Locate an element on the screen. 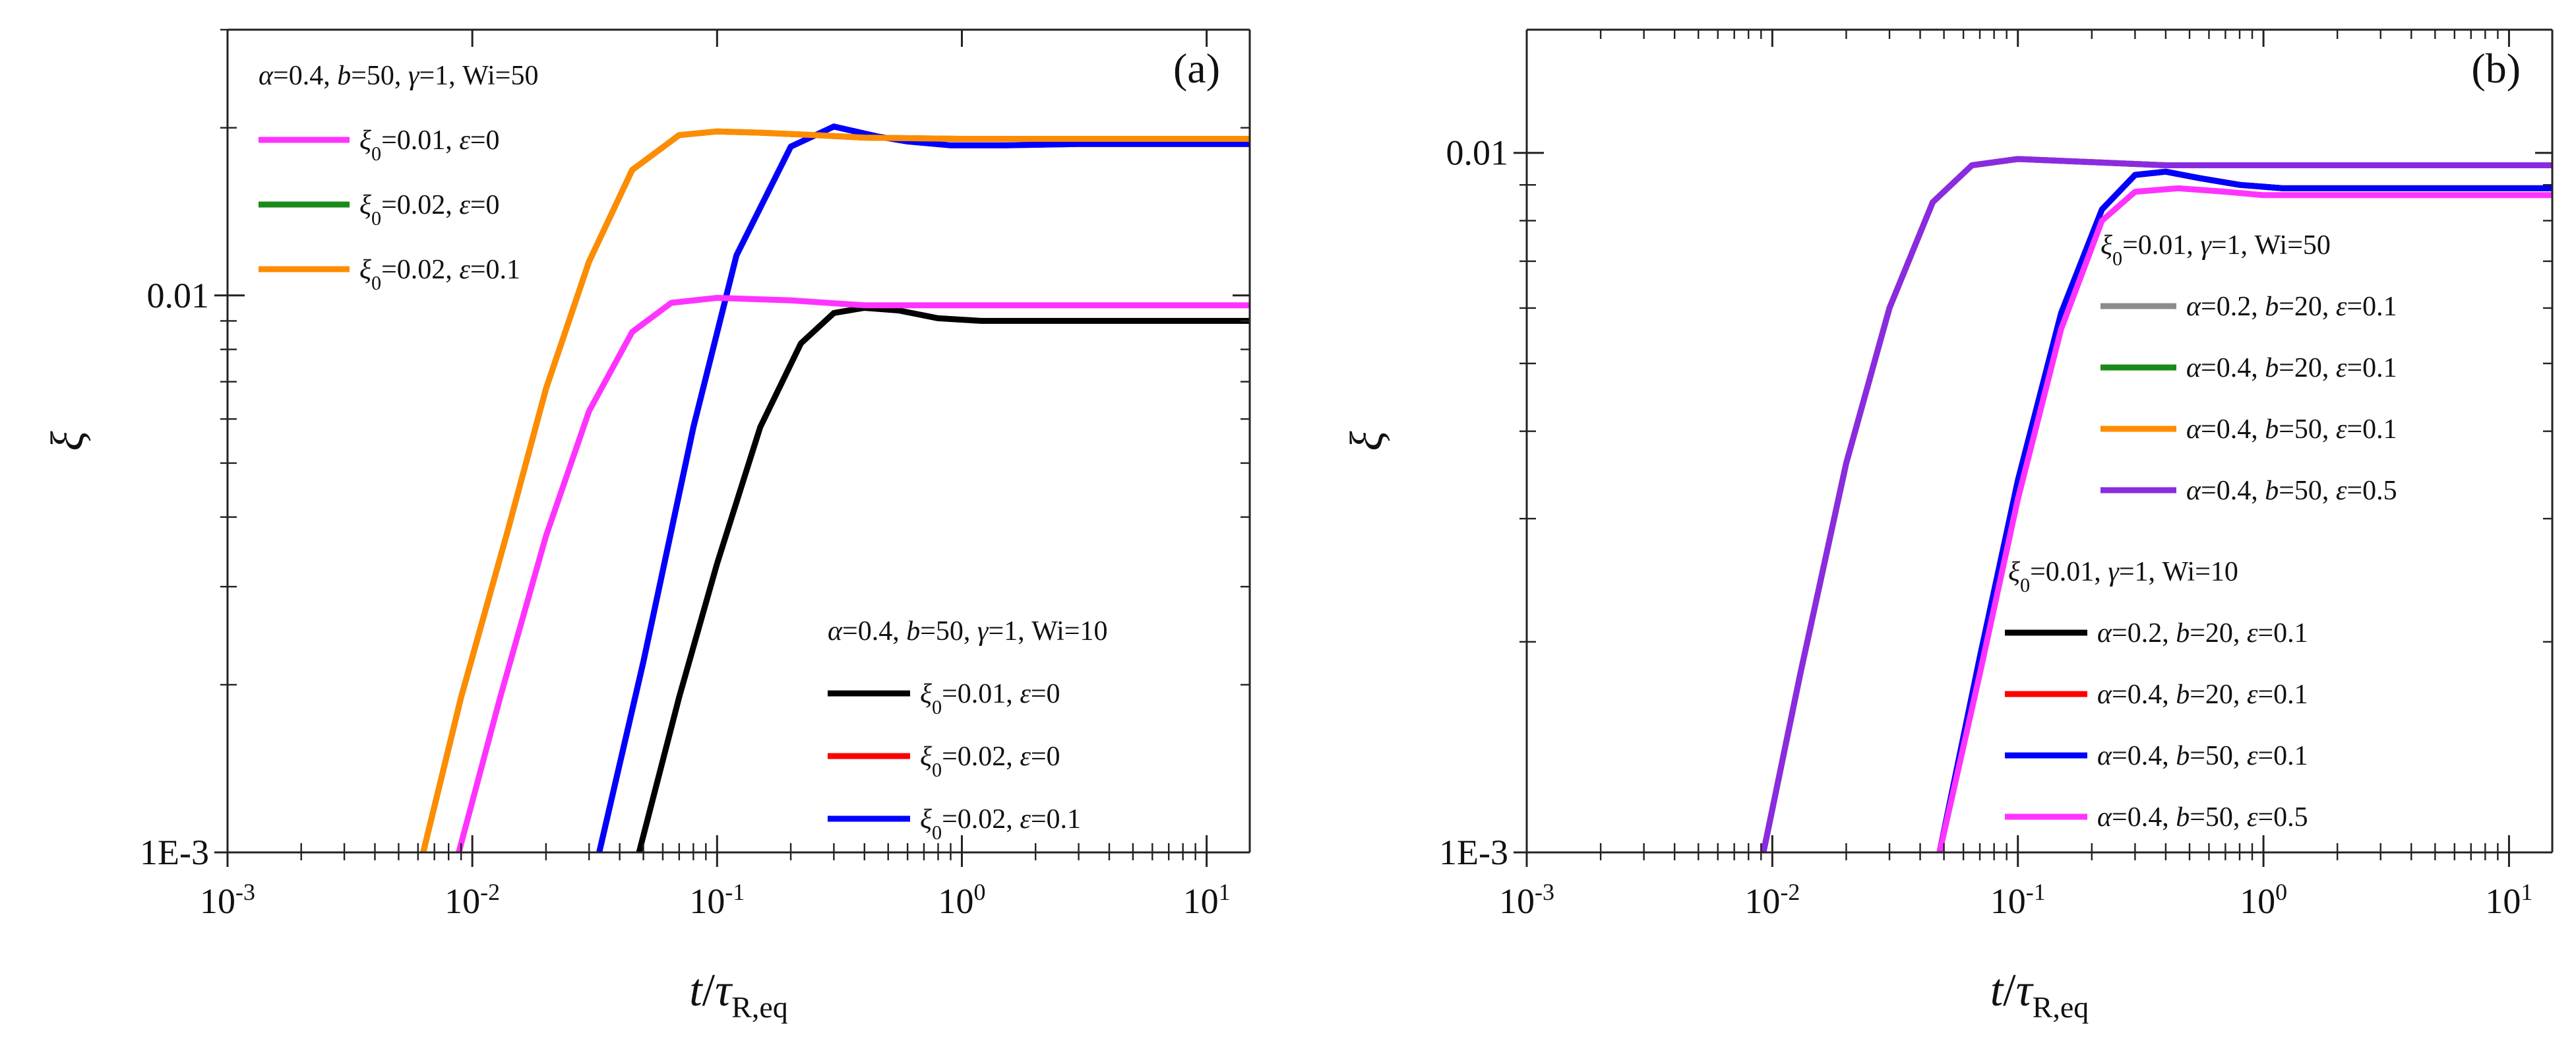 Image resolution: width=2576 pixels, height=1049 pixels. legend-title: ξ0=0.01, γ=1, Wi=10 is located at coordinates (2123, 576).